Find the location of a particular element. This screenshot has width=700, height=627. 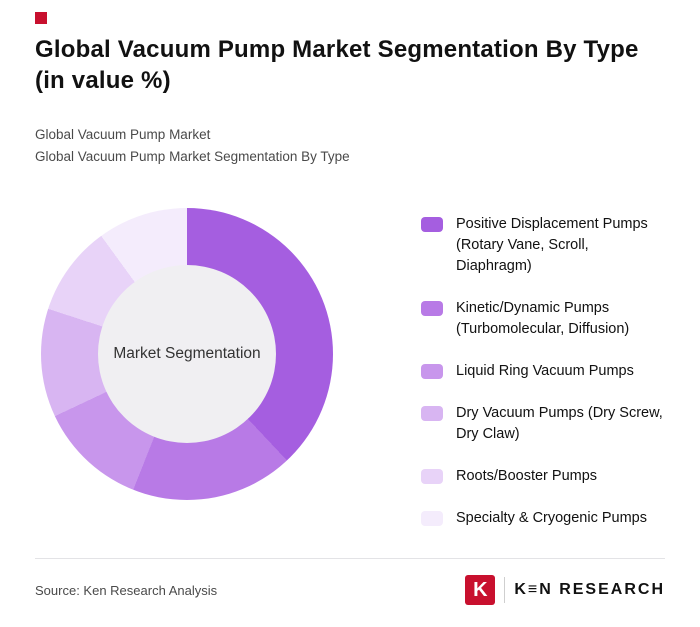

ken-research-logo-icon: K is located at coordinates (480, 590).